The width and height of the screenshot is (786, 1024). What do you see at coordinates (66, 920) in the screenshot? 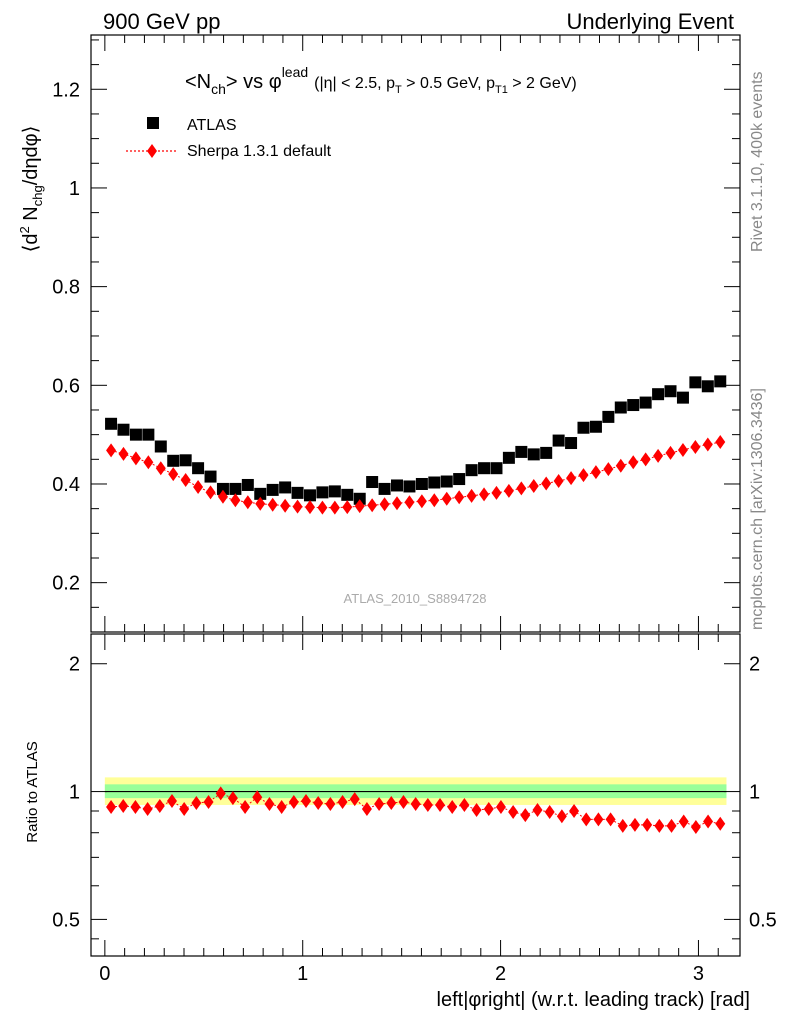
I see `ratio-y-tick-label: 0.5` at bounding box center [66, 920].